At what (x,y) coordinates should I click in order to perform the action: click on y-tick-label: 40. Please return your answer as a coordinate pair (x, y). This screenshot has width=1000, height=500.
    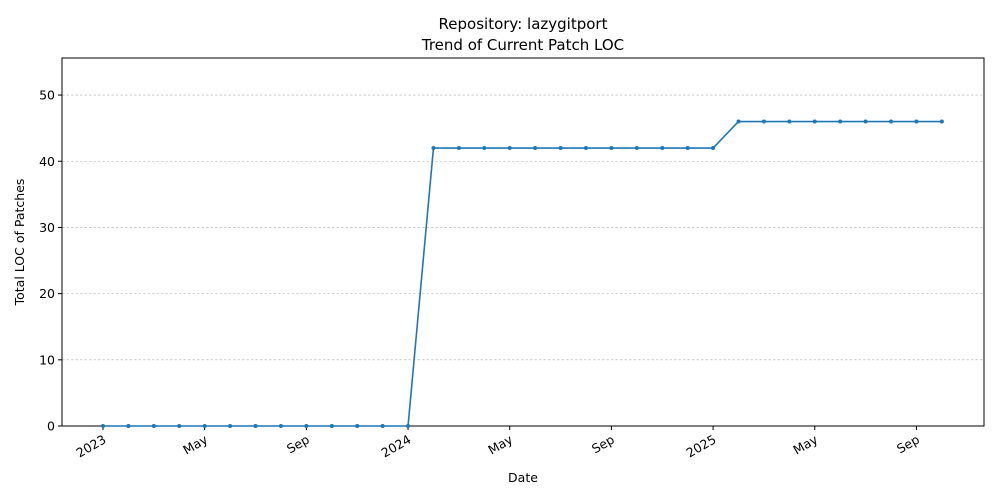
    Looking at the image, I should click on (47, 161).